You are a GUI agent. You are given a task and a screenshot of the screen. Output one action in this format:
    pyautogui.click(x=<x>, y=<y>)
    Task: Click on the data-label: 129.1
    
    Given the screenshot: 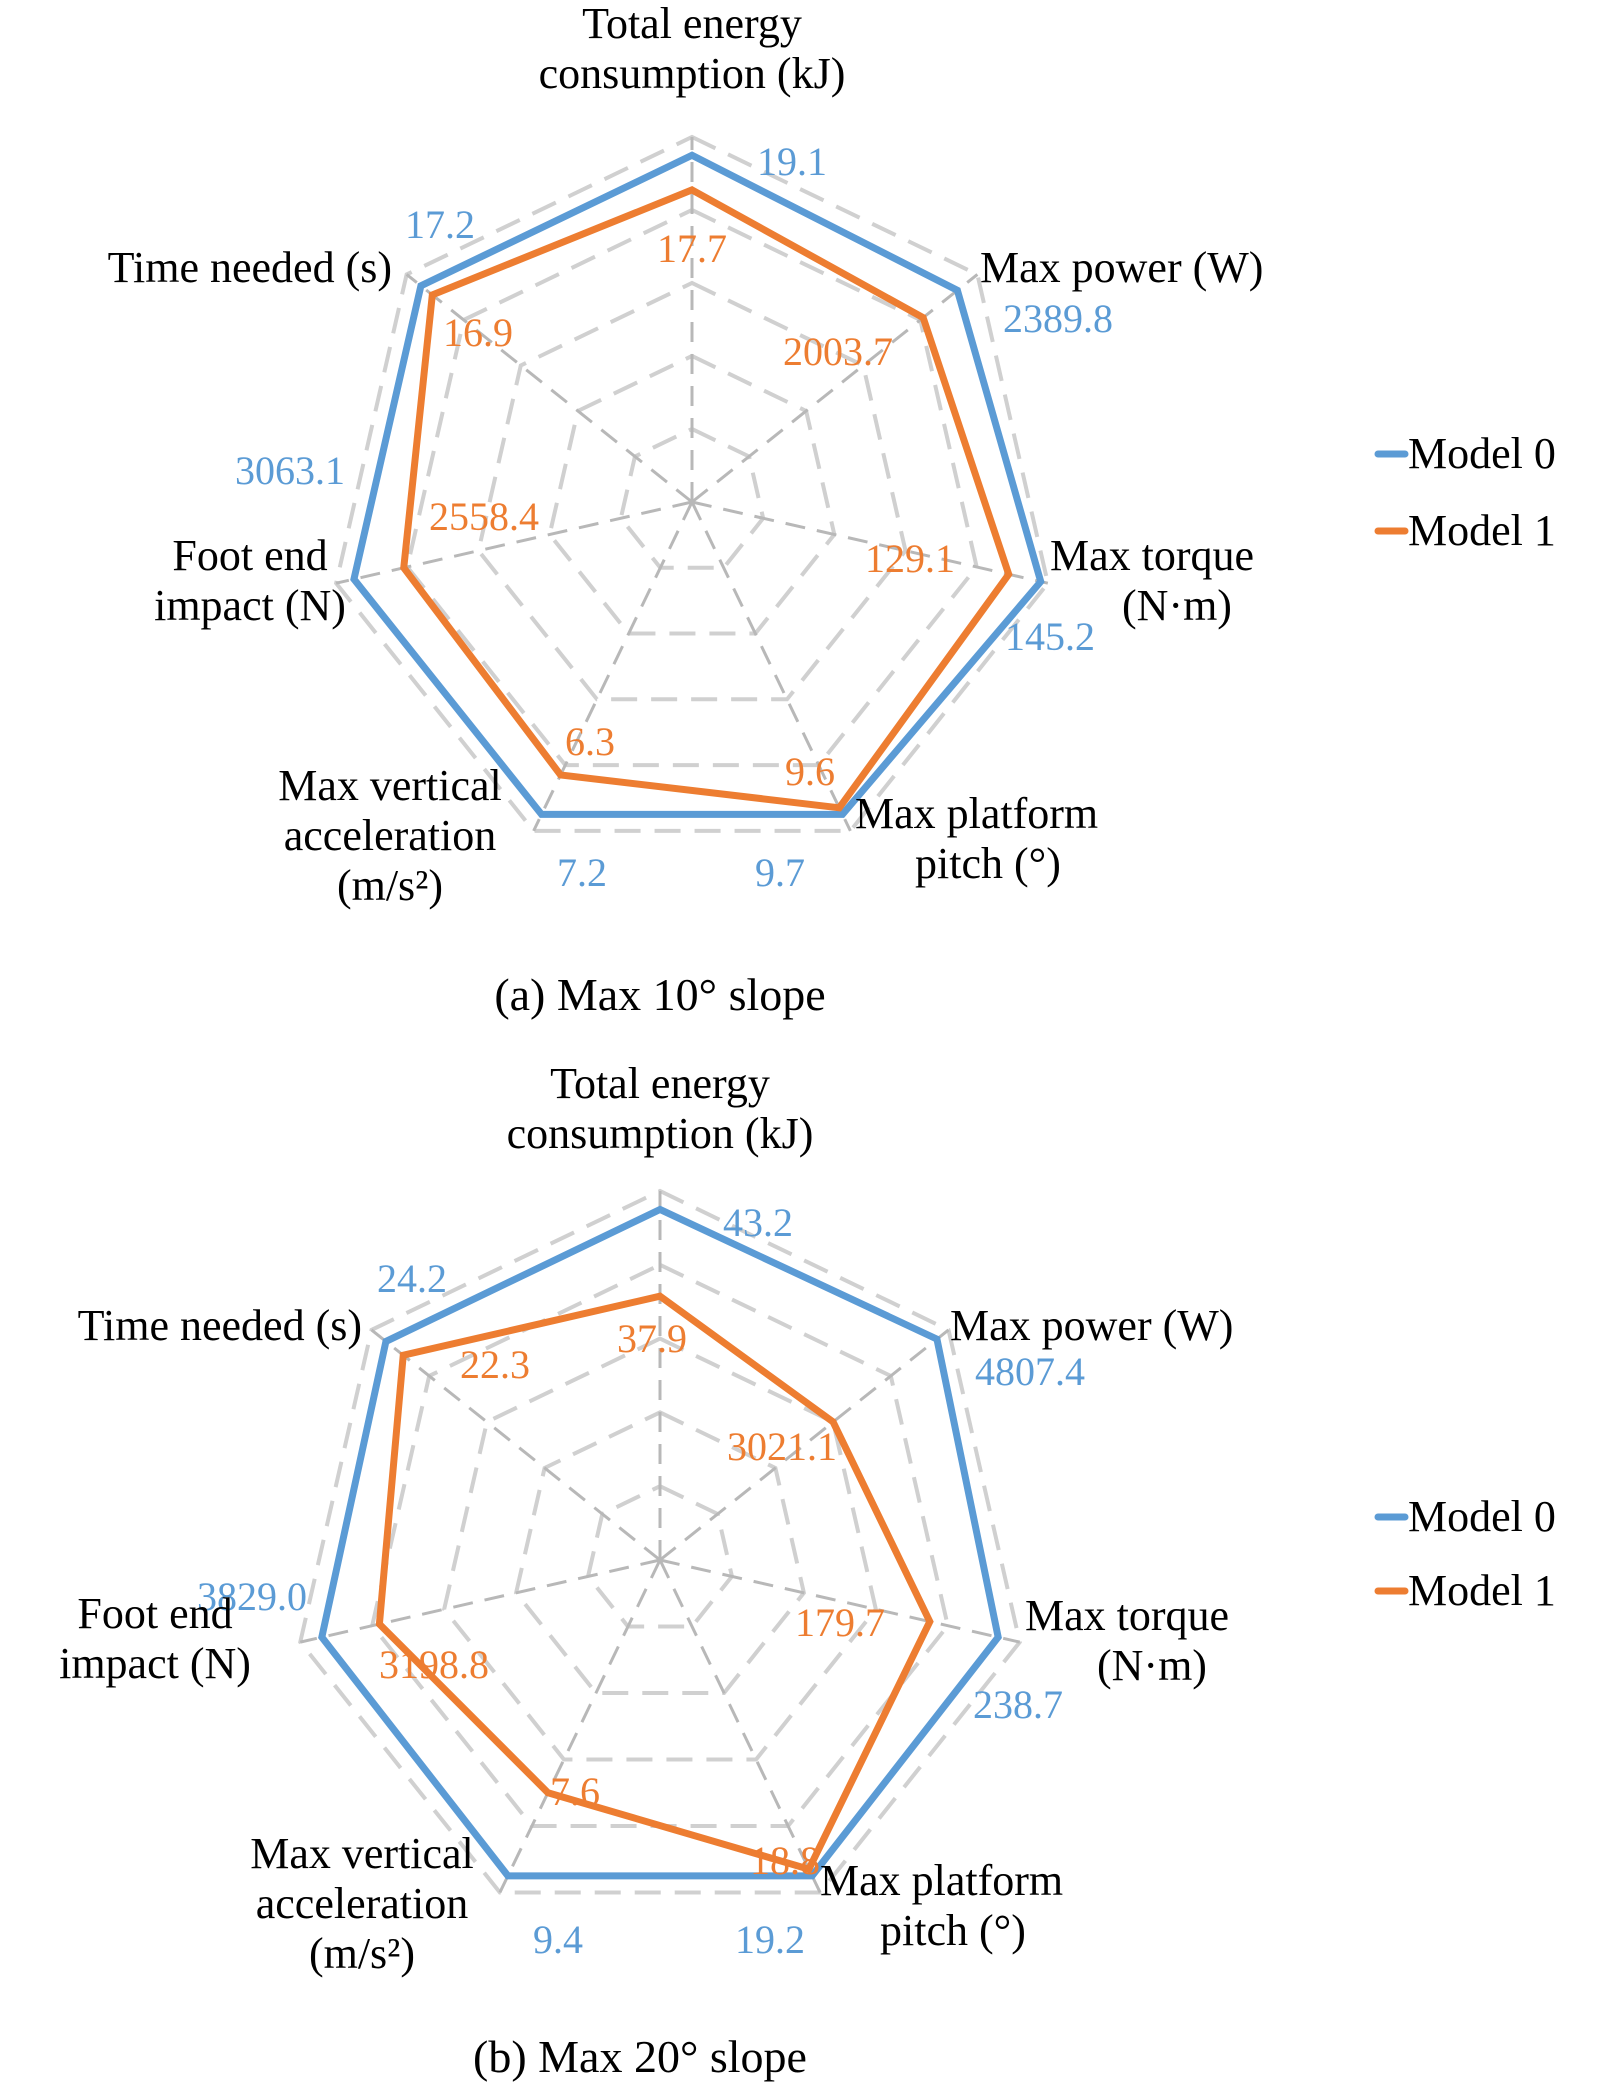 What is the action you would take?
    pyautogui.click(x=910, y=558)
    